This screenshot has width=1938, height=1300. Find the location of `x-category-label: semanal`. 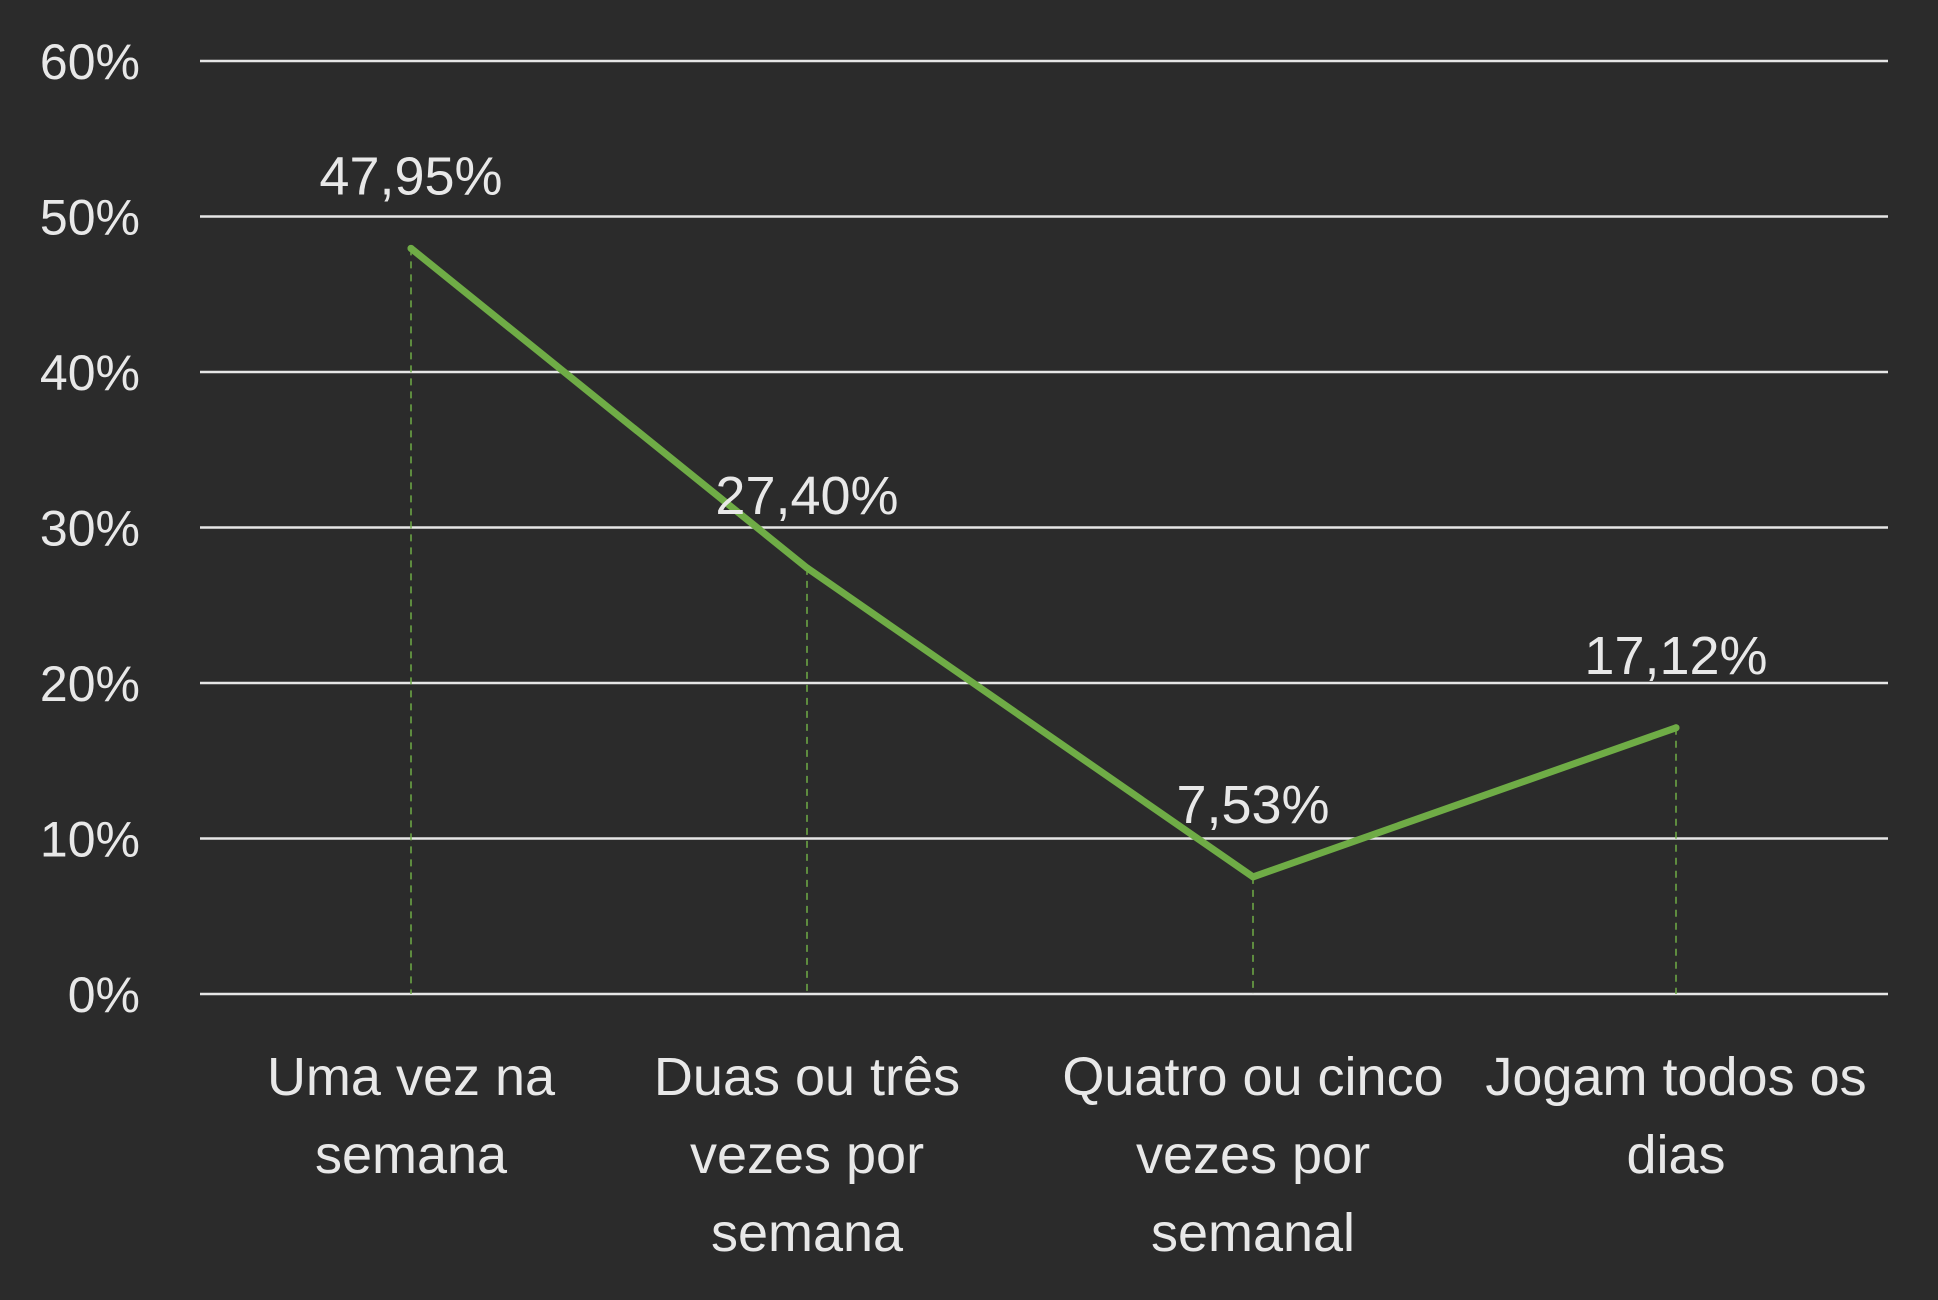

x-category-label: semanal is located at coordinates (1253, 1233).